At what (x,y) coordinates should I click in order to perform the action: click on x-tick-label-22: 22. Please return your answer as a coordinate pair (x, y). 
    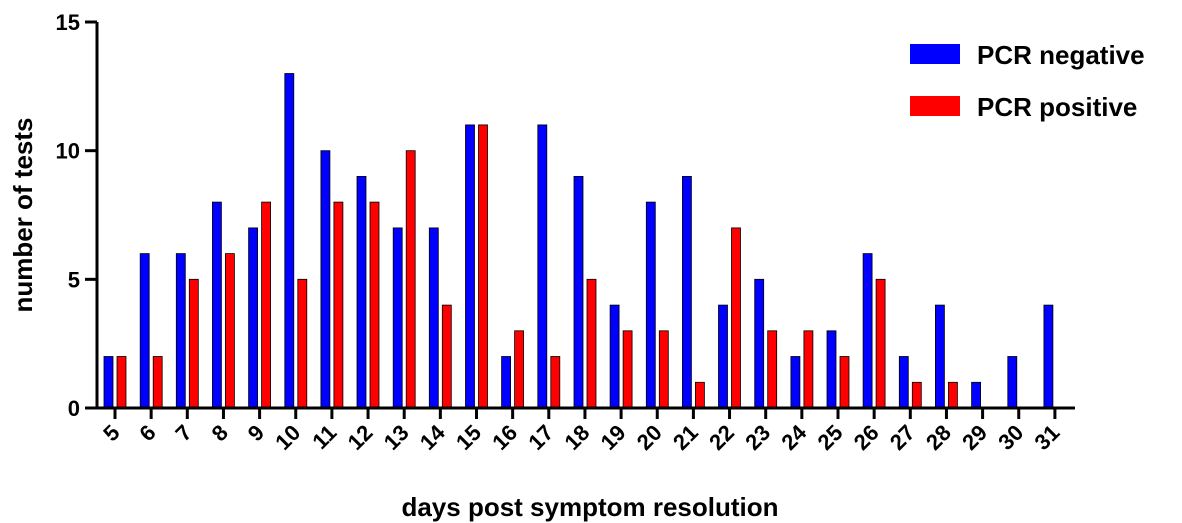
    Looking at the image, I should click on (721, 437).